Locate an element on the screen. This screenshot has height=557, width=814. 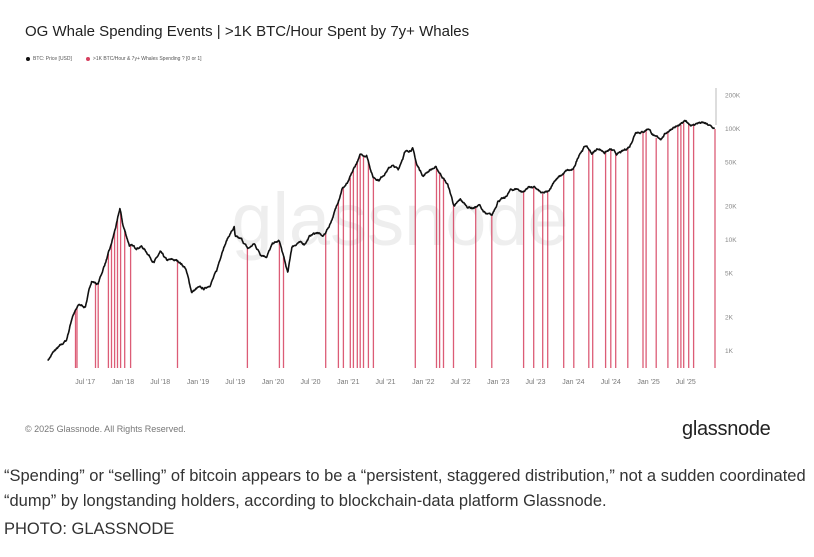
legend-item-price: BTC: Price [USD] is located at coordinates (49, 59).